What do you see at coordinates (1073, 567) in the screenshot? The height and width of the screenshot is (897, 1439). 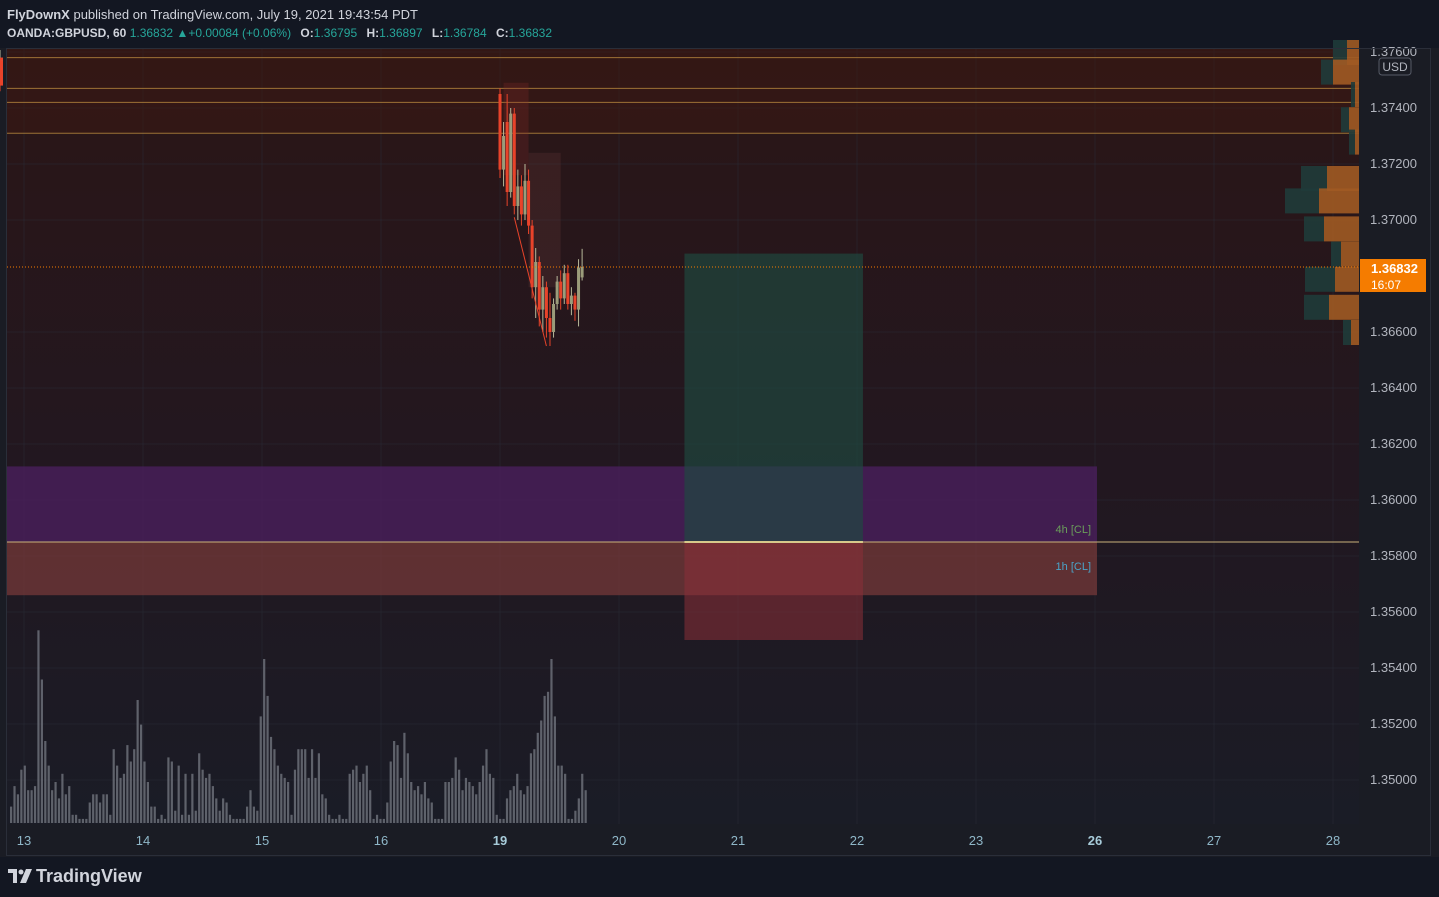 I see `zone-label-1h: 1h [CL]` at bounding box center [1073, 567].